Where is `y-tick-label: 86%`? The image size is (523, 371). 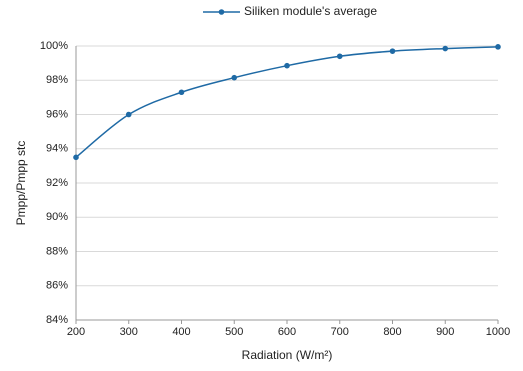
y-tick-label: 86% is located at coordinates (57, 286).